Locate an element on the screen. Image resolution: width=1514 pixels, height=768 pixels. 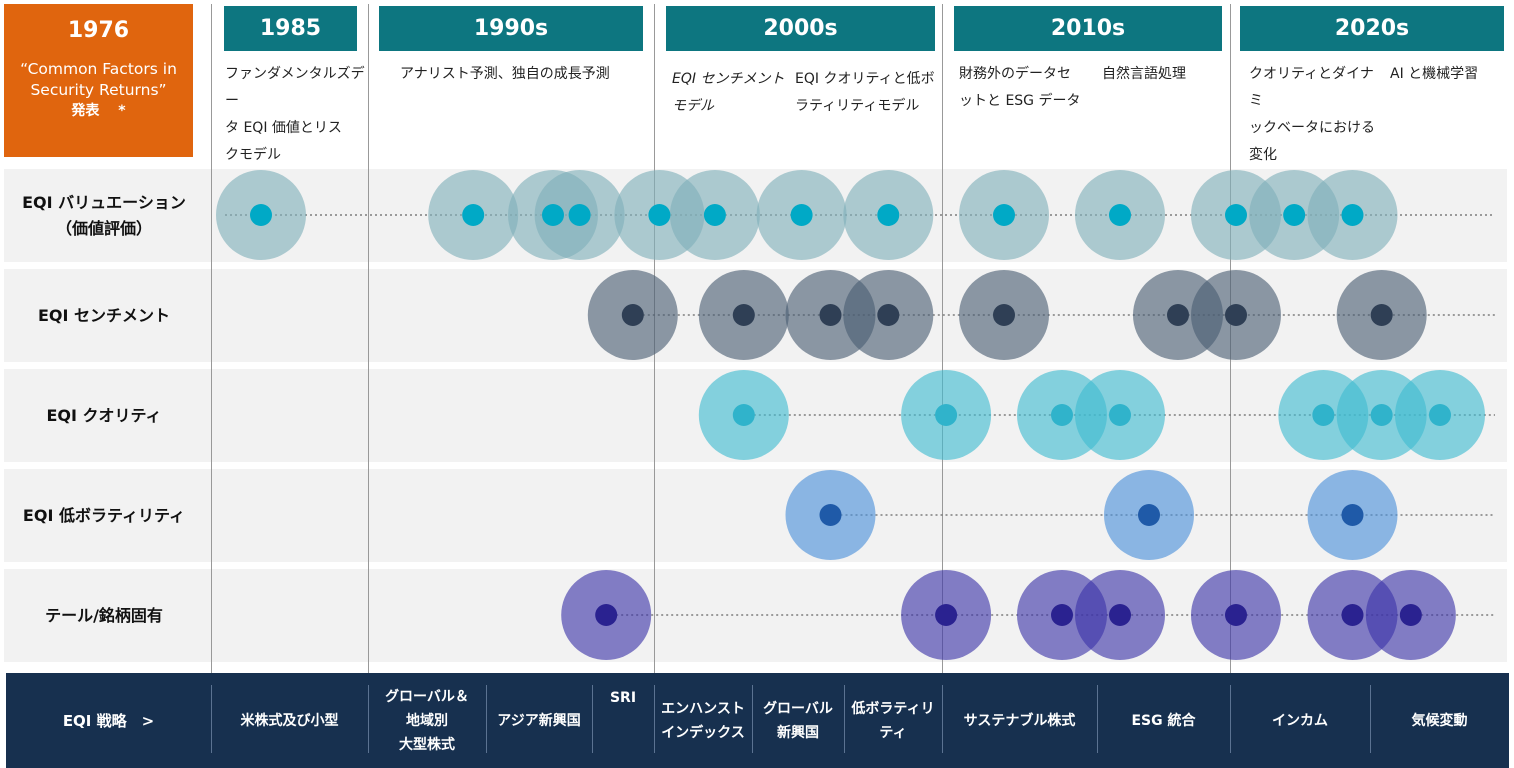
milestone-quality-dynamic-beta: クオリティとダイナミ ックベータにおける 変化 is located at coordinates (1312, 114).